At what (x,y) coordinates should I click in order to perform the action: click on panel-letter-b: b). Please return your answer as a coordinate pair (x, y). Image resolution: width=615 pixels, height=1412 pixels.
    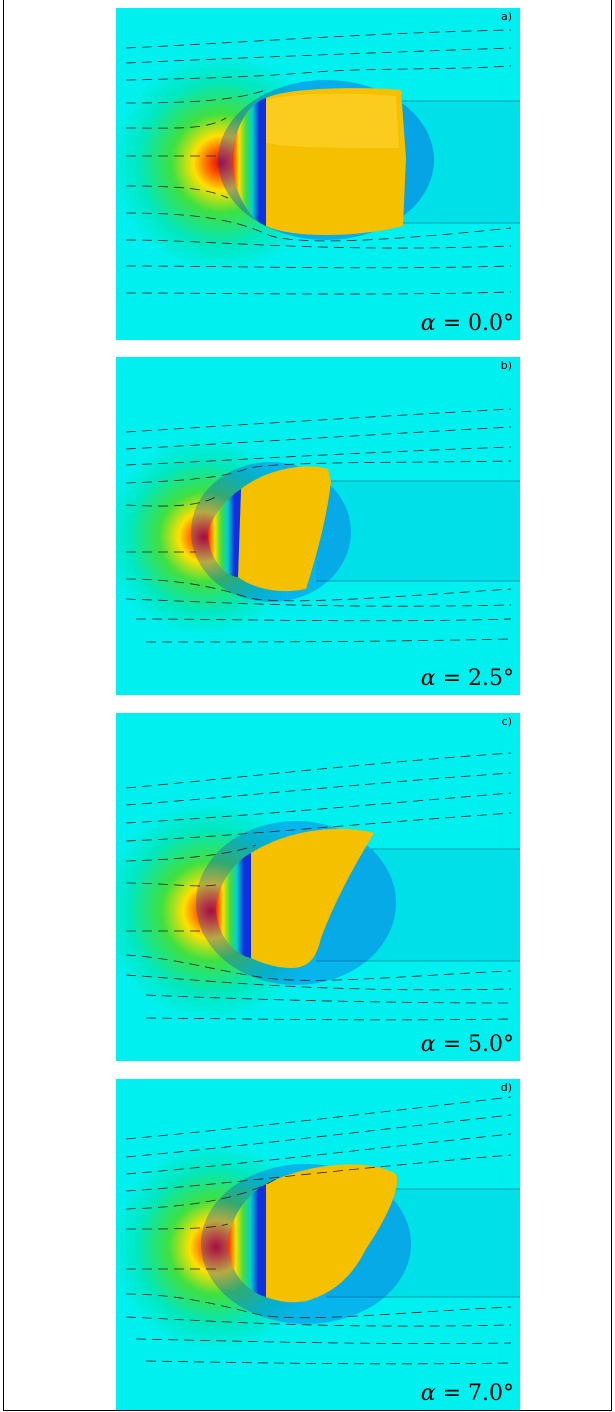
    Looking at the image, I should click on (506, 365).